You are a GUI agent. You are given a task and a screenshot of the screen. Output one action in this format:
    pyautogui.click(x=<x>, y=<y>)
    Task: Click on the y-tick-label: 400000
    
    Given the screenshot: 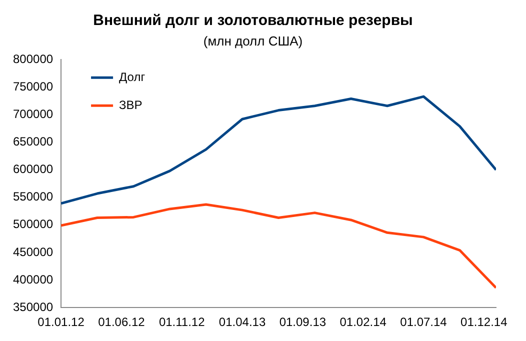 What is the action you would take?
    pyautogui.click(x=33, y=279)
    